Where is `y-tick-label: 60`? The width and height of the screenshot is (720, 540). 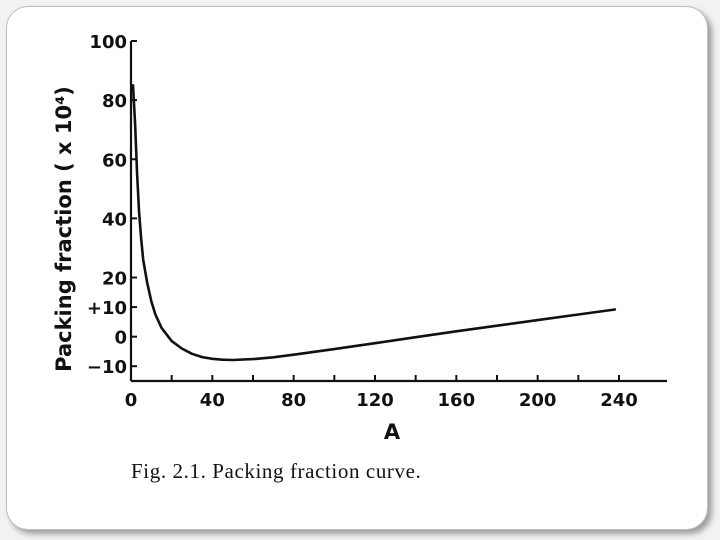
y-tick-label: 60 is located at coordinates (114, 160).